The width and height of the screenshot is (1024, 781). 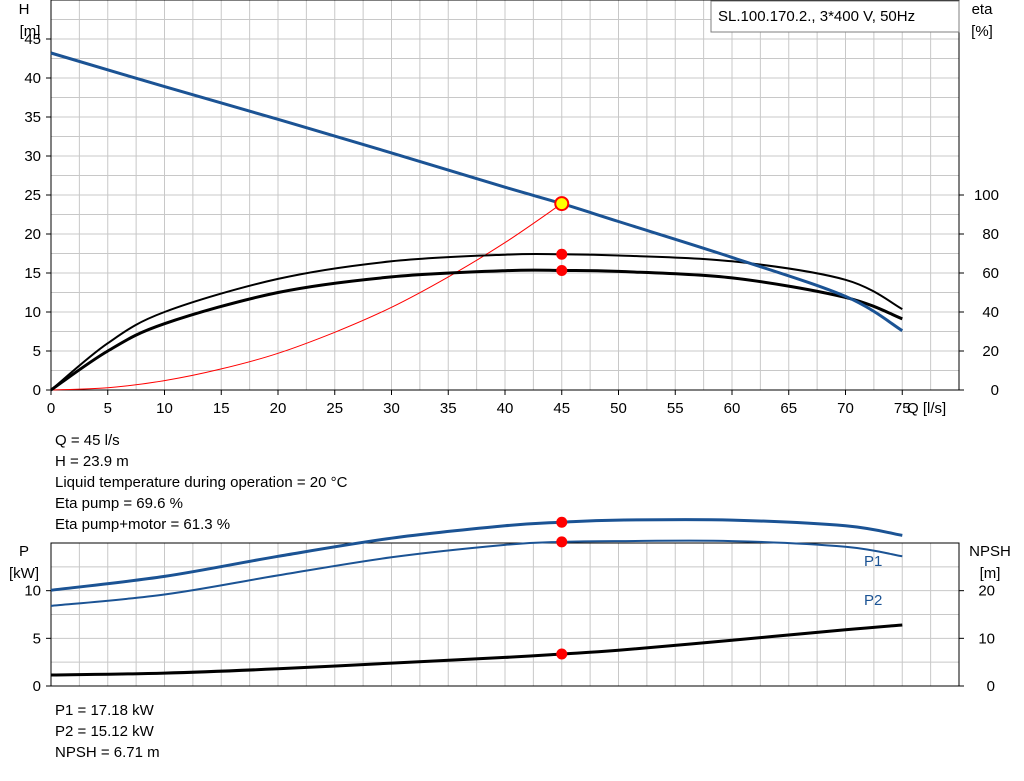 What do you see at coordinates (391, 408) in the screenshot?
I see `x-tick-label: 30` at bounding box center [391, 408].